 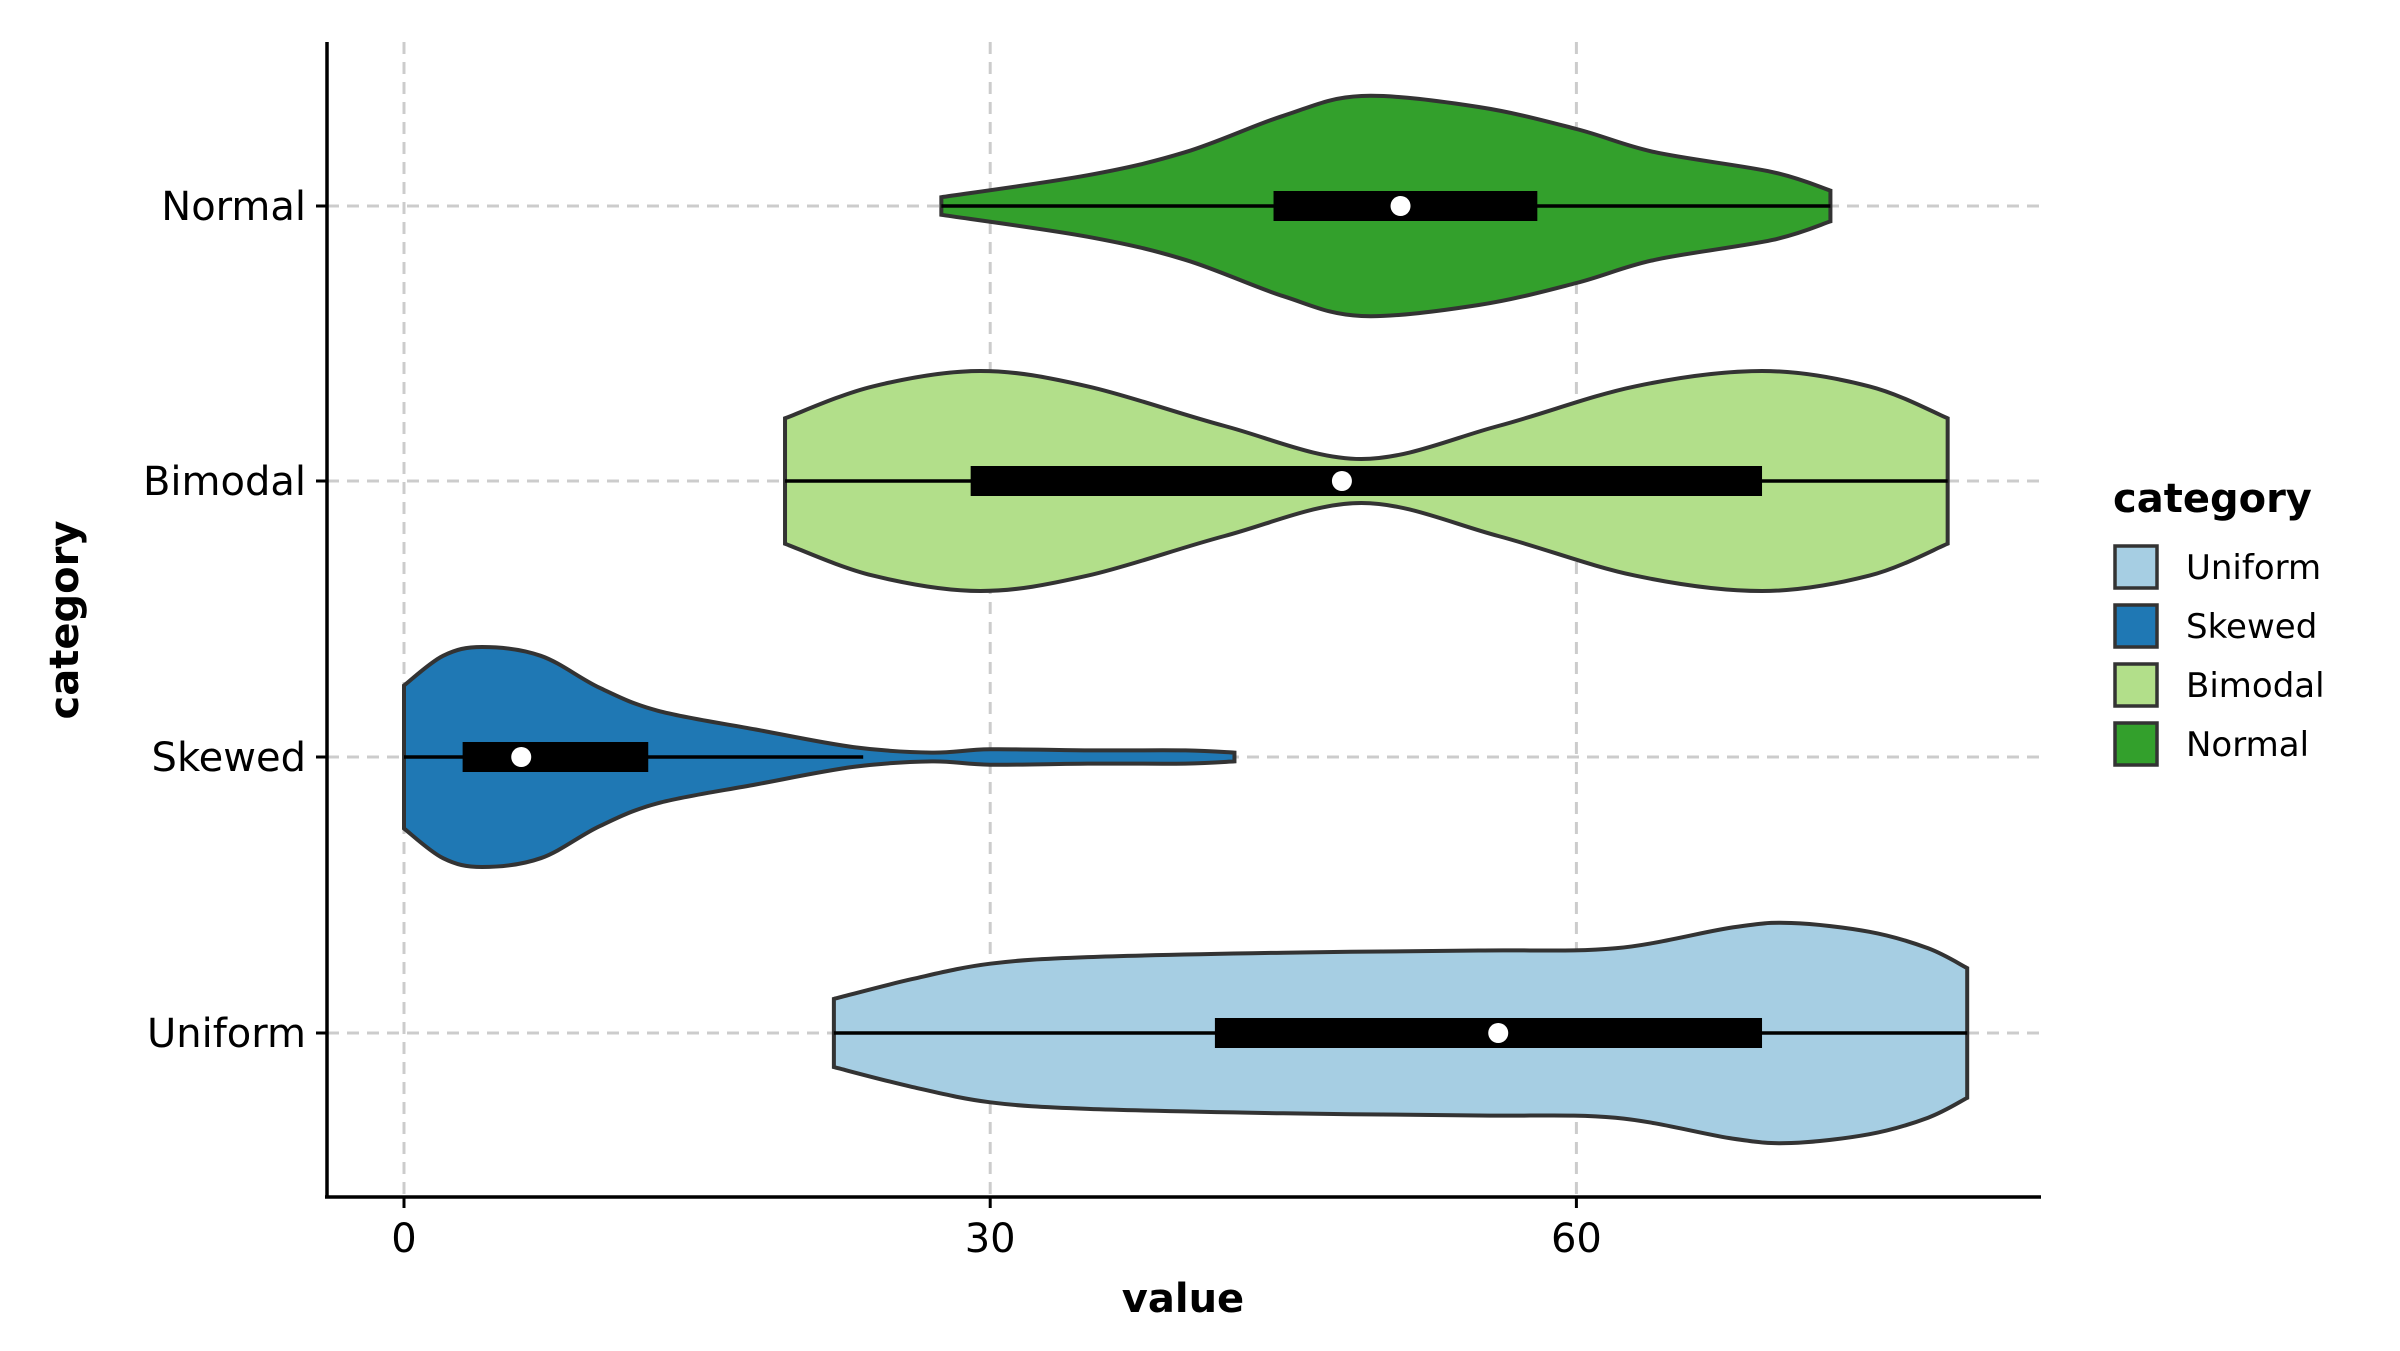 What do you see at coordinates (403, 1239) in the screenshot?
I see `x-tick-label: 0` at bounding box center [403, 1239].